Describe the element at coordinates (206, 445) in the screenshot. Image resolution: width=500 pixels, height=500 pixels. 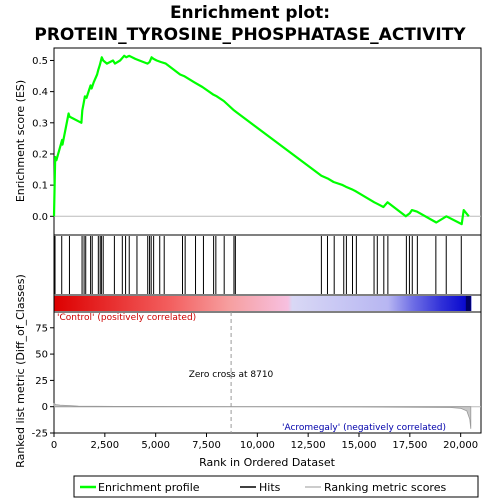
I see `x-tick-label: 7,500` at that location.